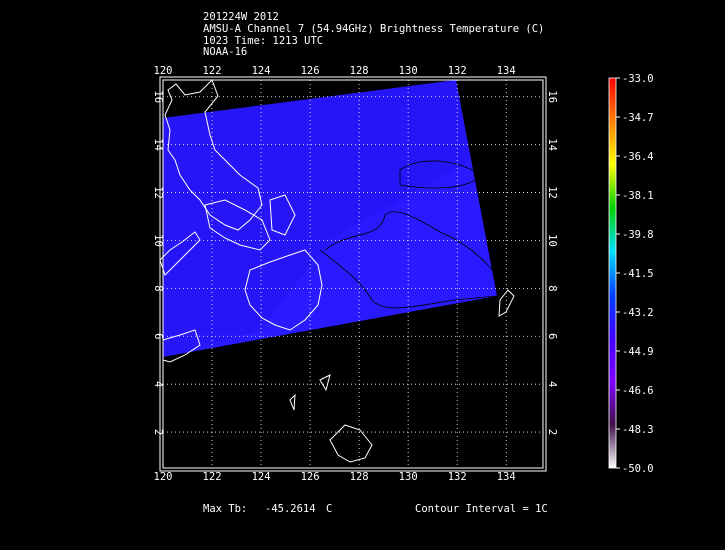 Image resolution: width=725 pixels, height=550 pixels. What do you see at coordinates (163, 477) in the screenshot?
I see `lon-tick-bottom: 120` at bounding box center [163, 477].